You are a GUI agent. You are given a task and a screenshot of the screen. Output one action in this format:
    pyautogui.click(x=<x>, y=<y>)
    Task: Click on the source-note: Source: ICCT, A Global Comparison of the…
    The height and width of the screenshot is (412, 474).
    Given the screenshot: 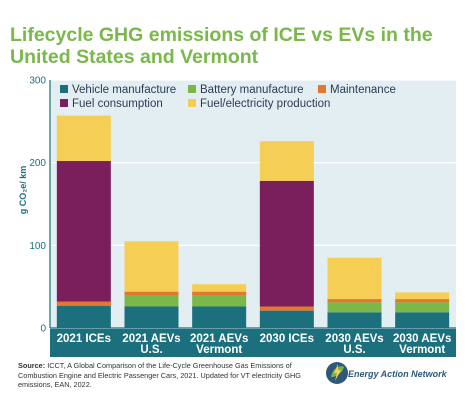 What is the action you would take?
    pyautogui.click(x=168, y=375)
    